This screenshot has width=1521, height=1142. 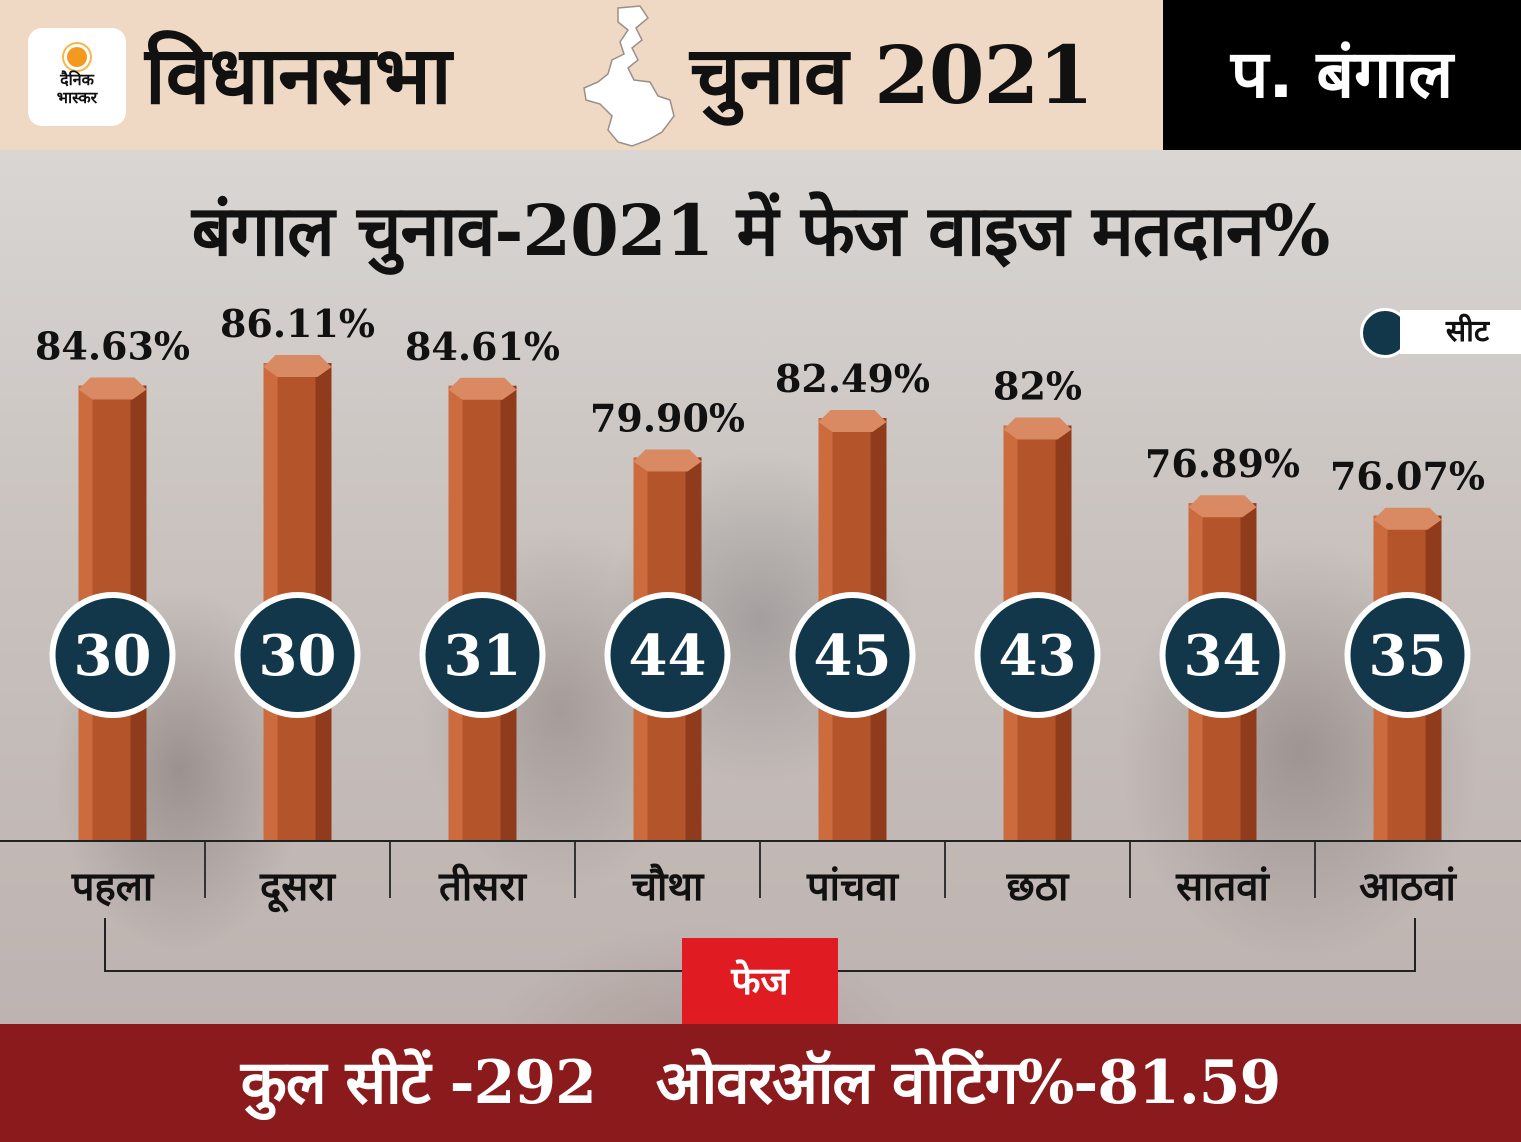 I want to click on footer-summary: कुल सीटें -292 ओवरऑल वोटिंग%-81.59, so click(x=760, y=1083).